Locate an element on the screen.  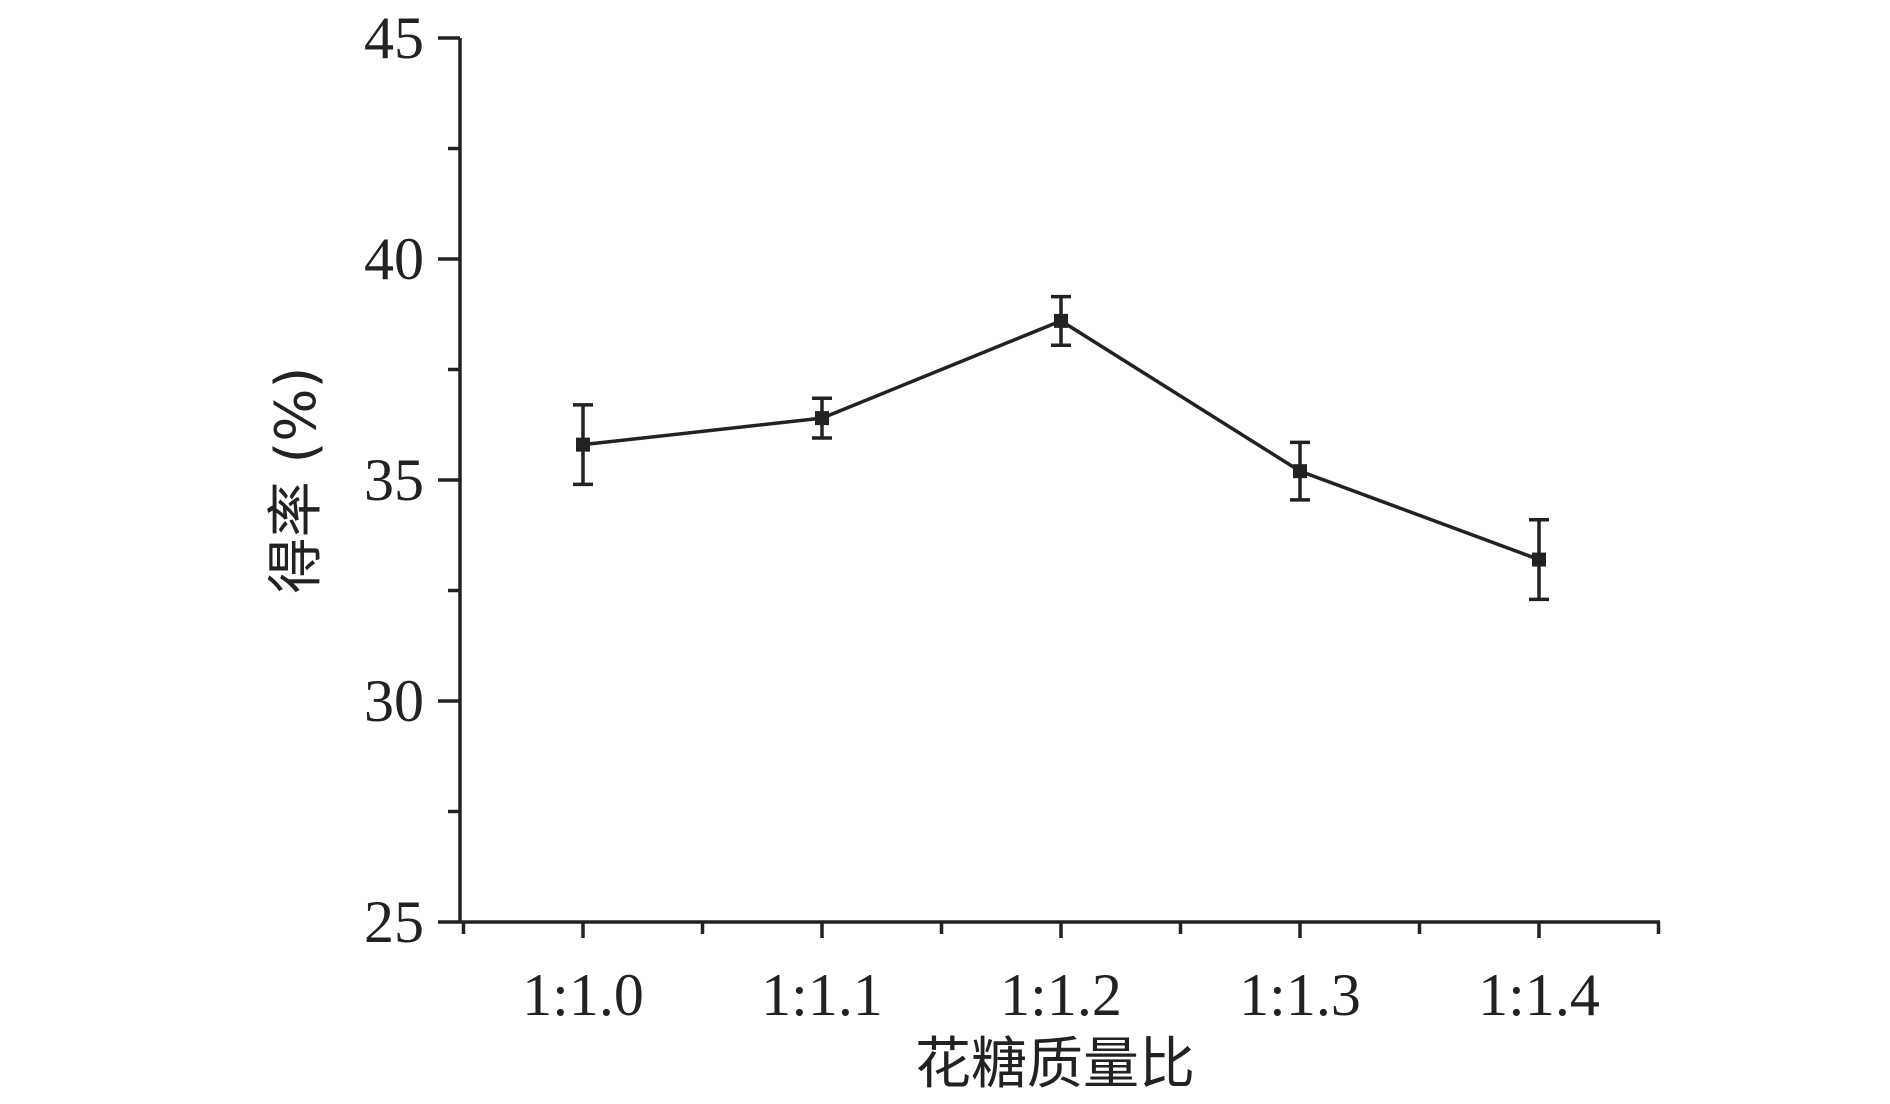
x-tick-label: 1:1.3 is located at coordinates (1300, 995).